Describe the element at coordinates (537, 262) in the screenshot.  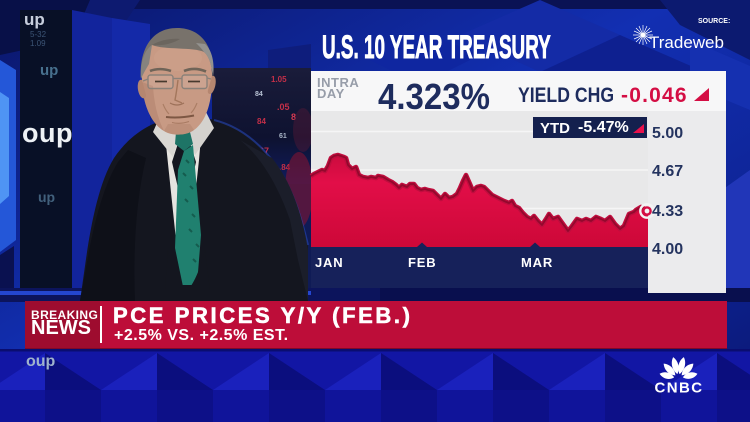
I see `svg-text: MAR` at that location.